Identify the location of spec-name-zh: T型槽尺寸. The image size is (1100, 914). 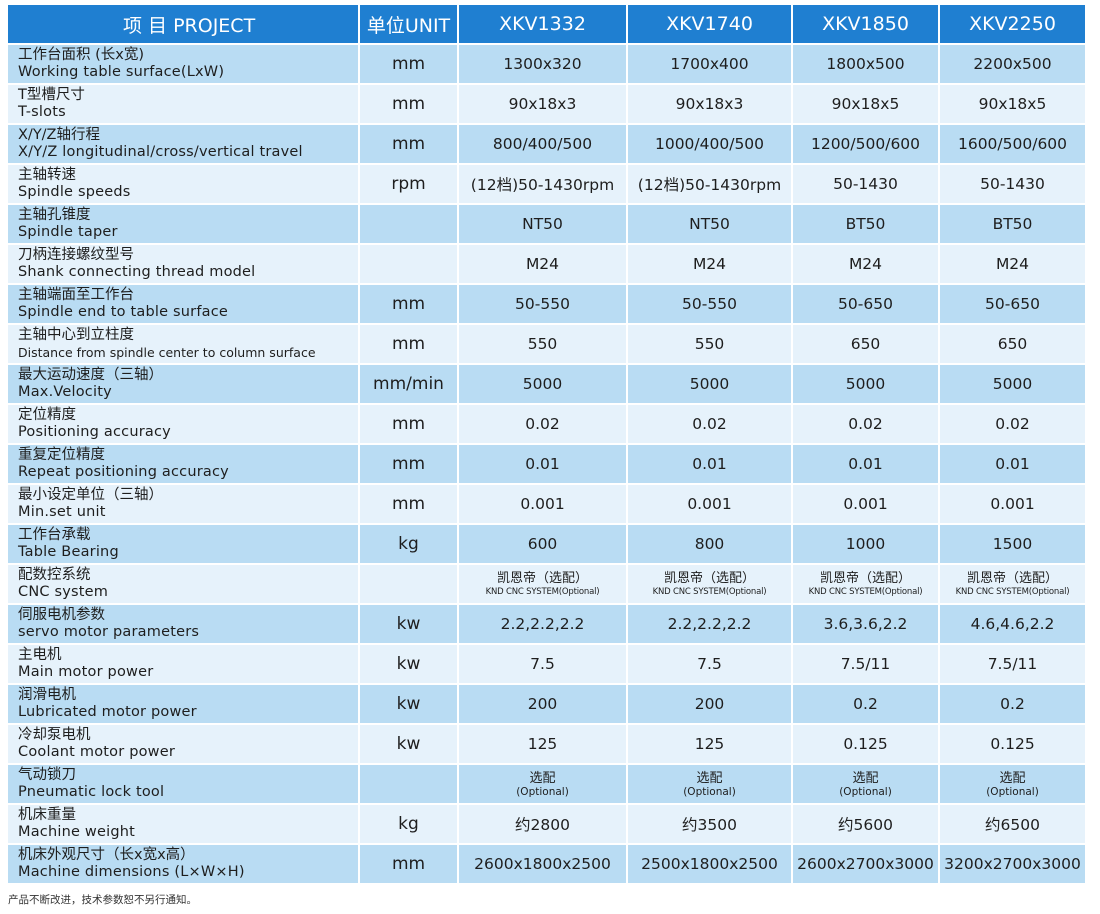
(51, 95).